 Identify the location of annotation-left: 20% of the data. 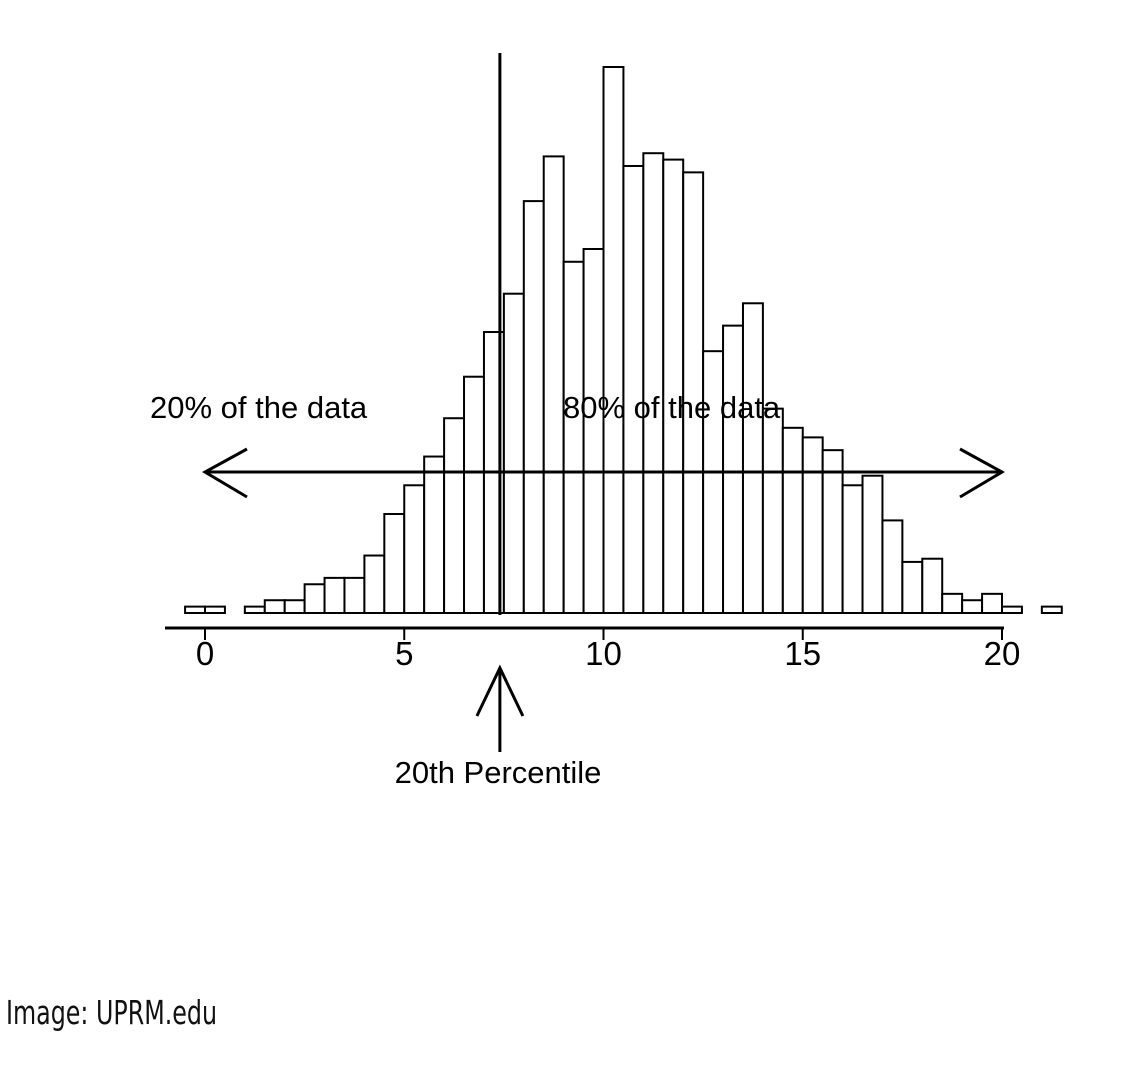
(259, 407).